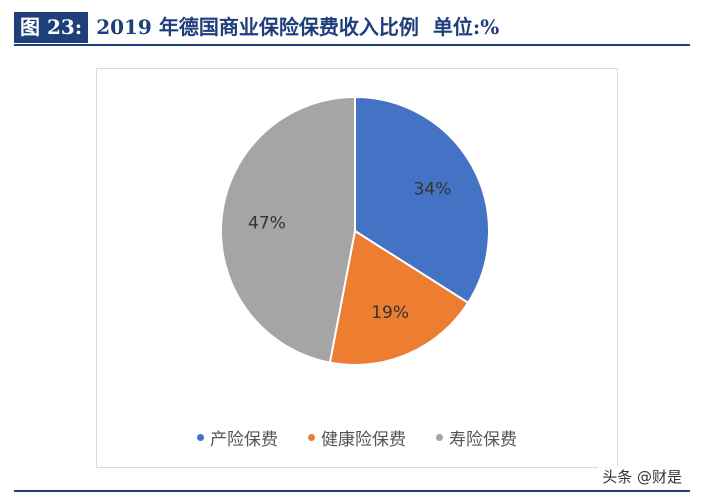  I want to click on legend-item-1: 产险保费, so click(237, 437).